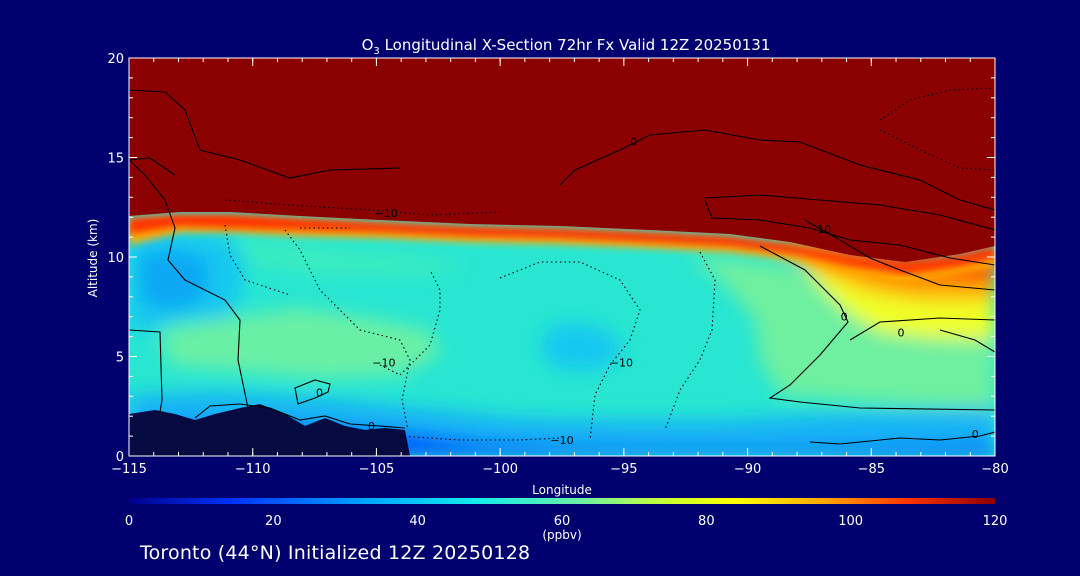  Describe the element at coordinates (300, 343) in the screenshot. I see `blob-mid-green` at that location.